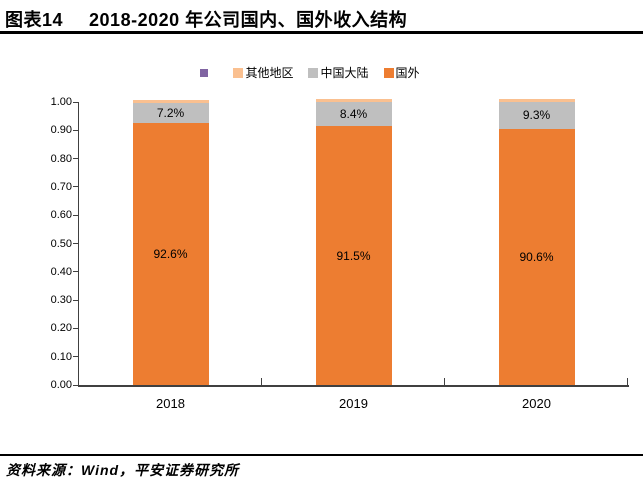 The width and height of the screenshot is (643, 484). I want to click on bar-label-overseas: 90.6%, so click(536, 256).